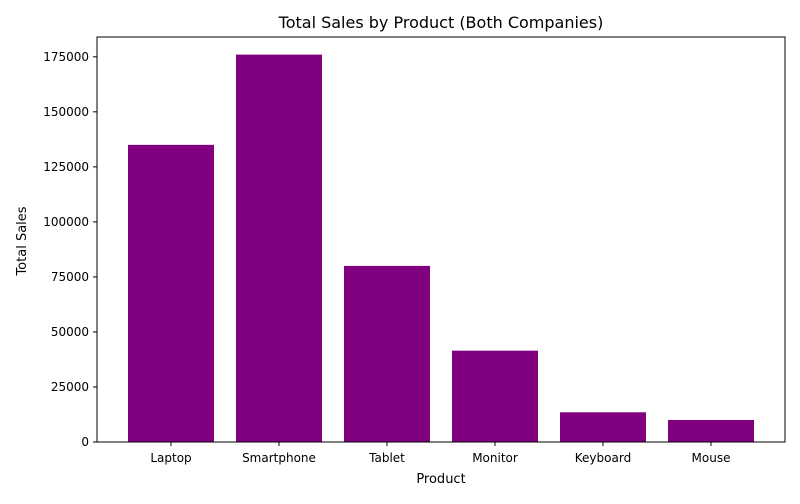  What do you see at coordinates (70, 332) in the screenshot?
I see `y-tick-label: 50000` at bounding box center [70, 332].